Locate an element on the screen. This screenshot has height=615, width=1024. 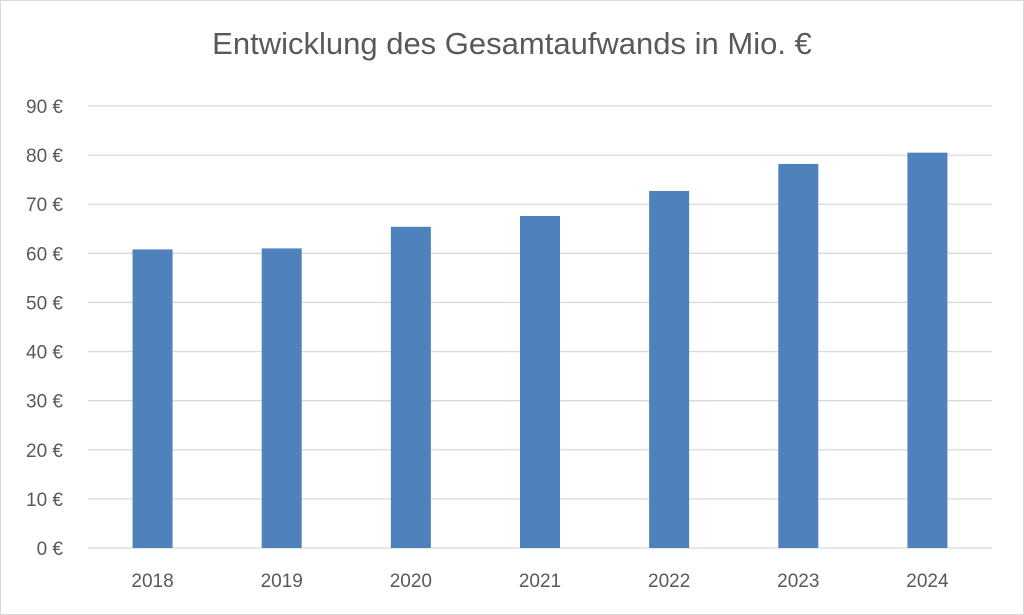
y-tick-label: 70 € is located at coordinates (44, 205).